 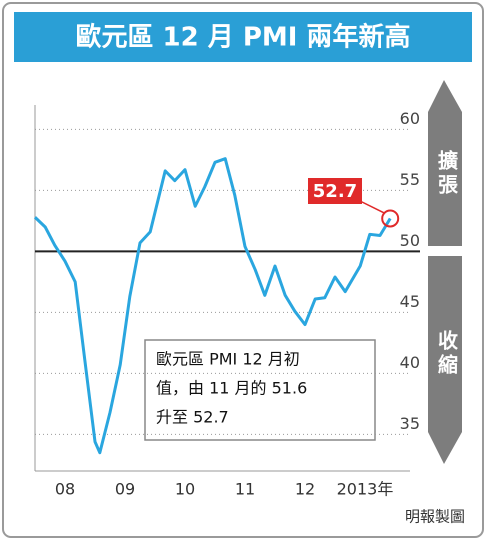 I want to click on note-line: 歐元區 PMI 12 月初, so click(x=228, y=359).